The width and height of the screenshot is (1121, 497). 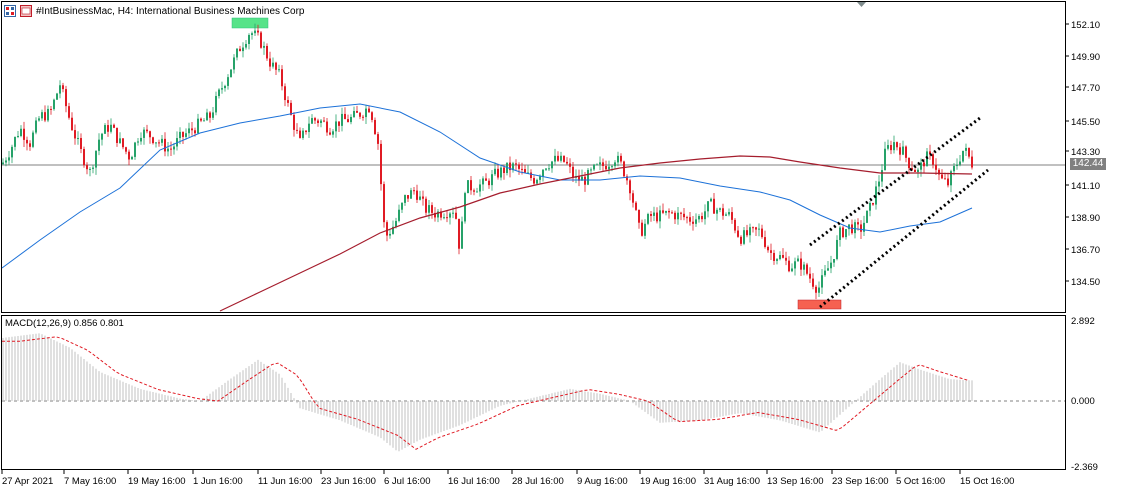 What do you see at coordinates (10, 11) in the screenshot?
I see `chart-grid-icon` at bounding box center [10, 11].